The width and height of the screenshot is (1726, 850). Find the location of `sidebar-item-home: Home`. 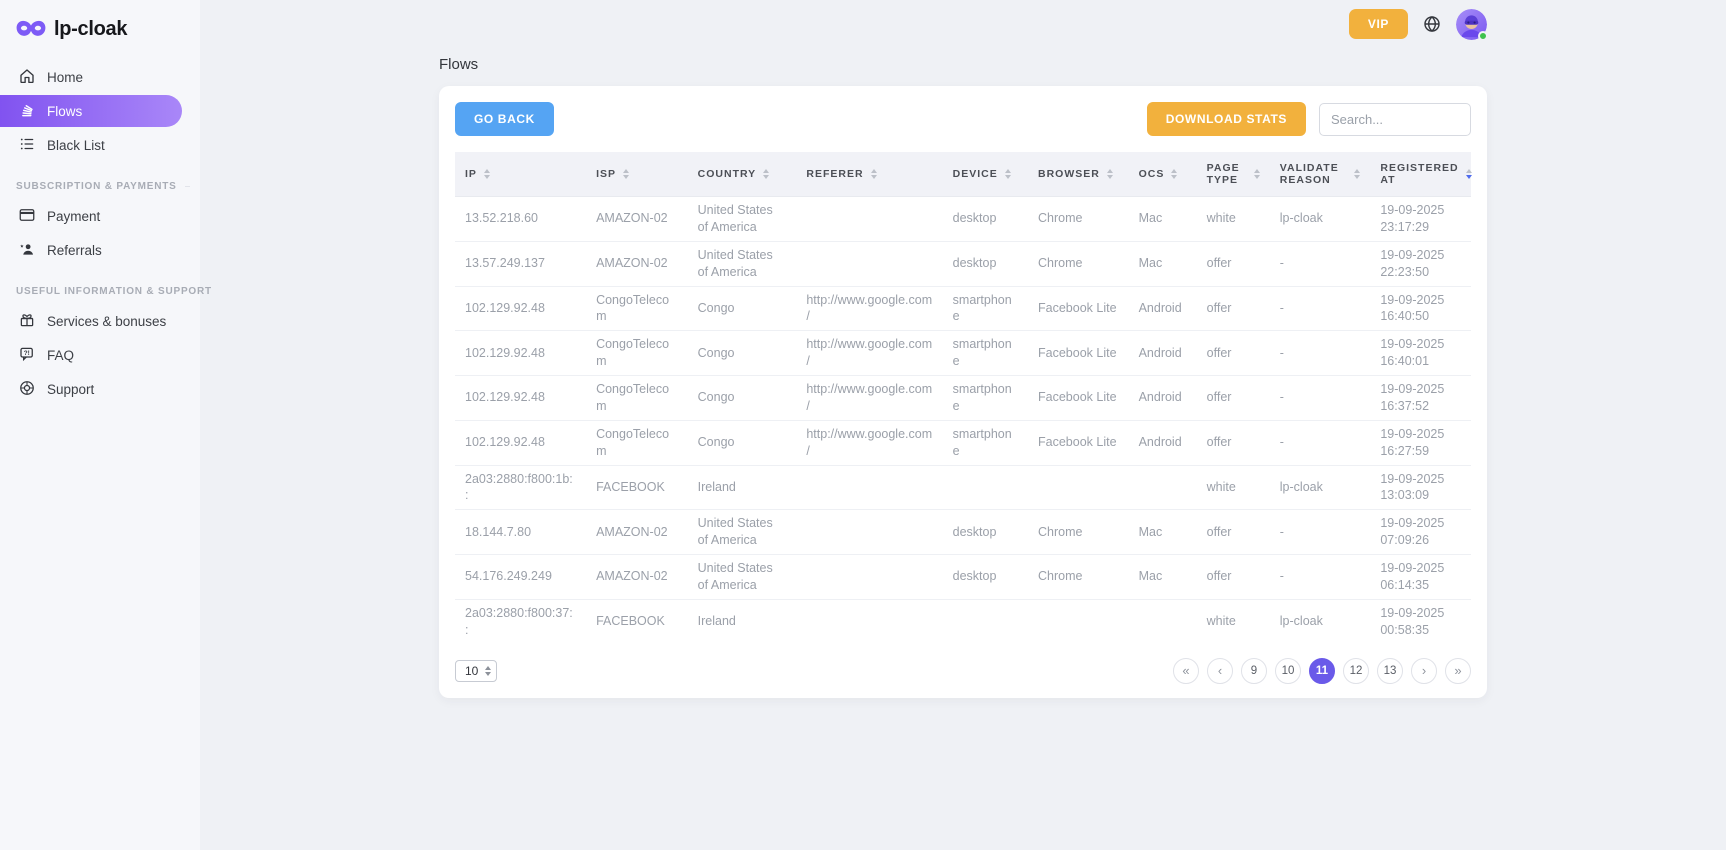

sidebar-item-home: Home is located at coordinates (100, 77).